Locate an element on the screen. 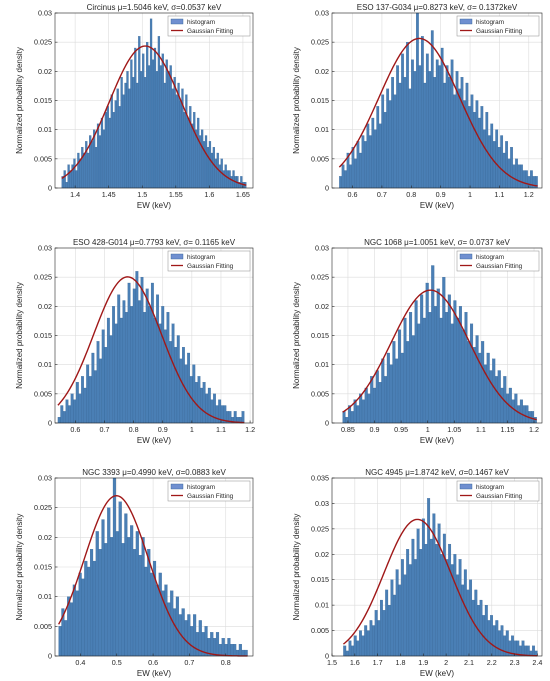 The image size is (550, 681). x-tick-label: 2.1 is located at coordinates (469, 662).